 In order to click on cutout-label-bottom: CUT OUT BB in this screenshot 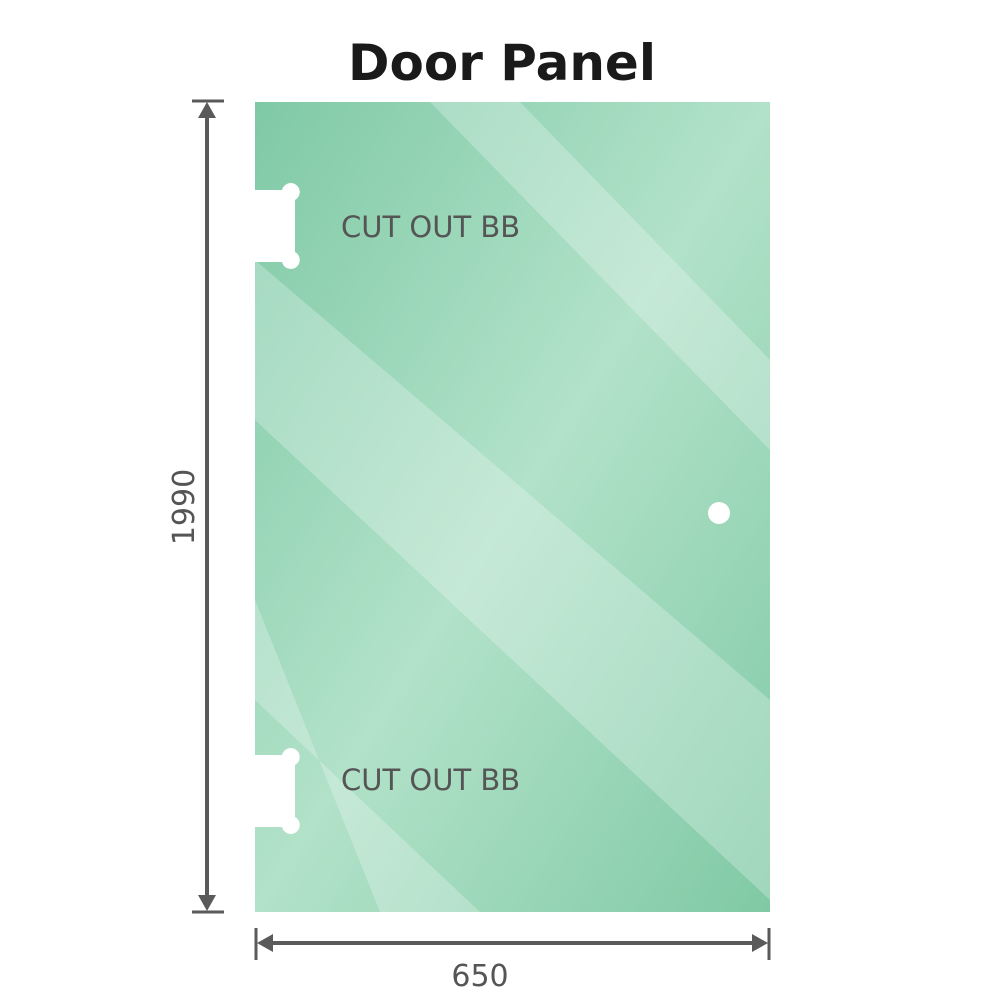, I will do `click(430, 780)`.